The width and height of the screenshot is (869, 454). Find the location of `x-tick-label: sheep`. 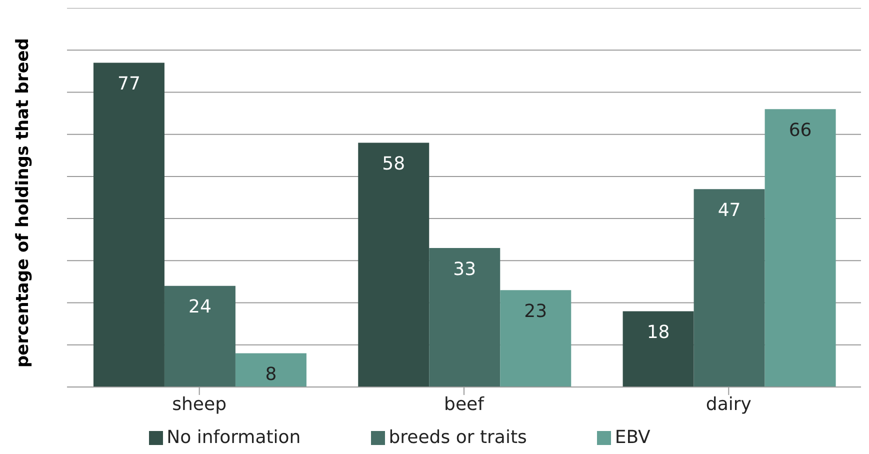

x-tick-label: sheep is located at coordinates (199, 404).